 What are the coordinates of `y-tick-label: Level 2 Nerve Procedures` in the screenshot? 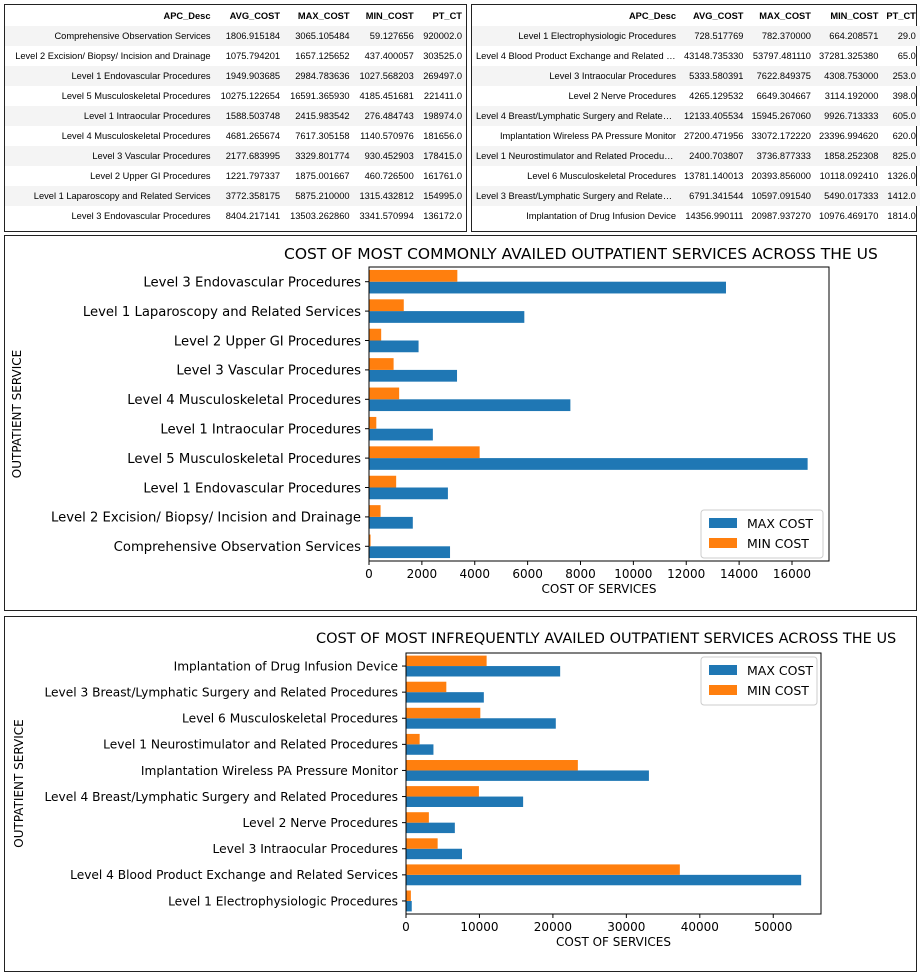 It's located at (320, 823).